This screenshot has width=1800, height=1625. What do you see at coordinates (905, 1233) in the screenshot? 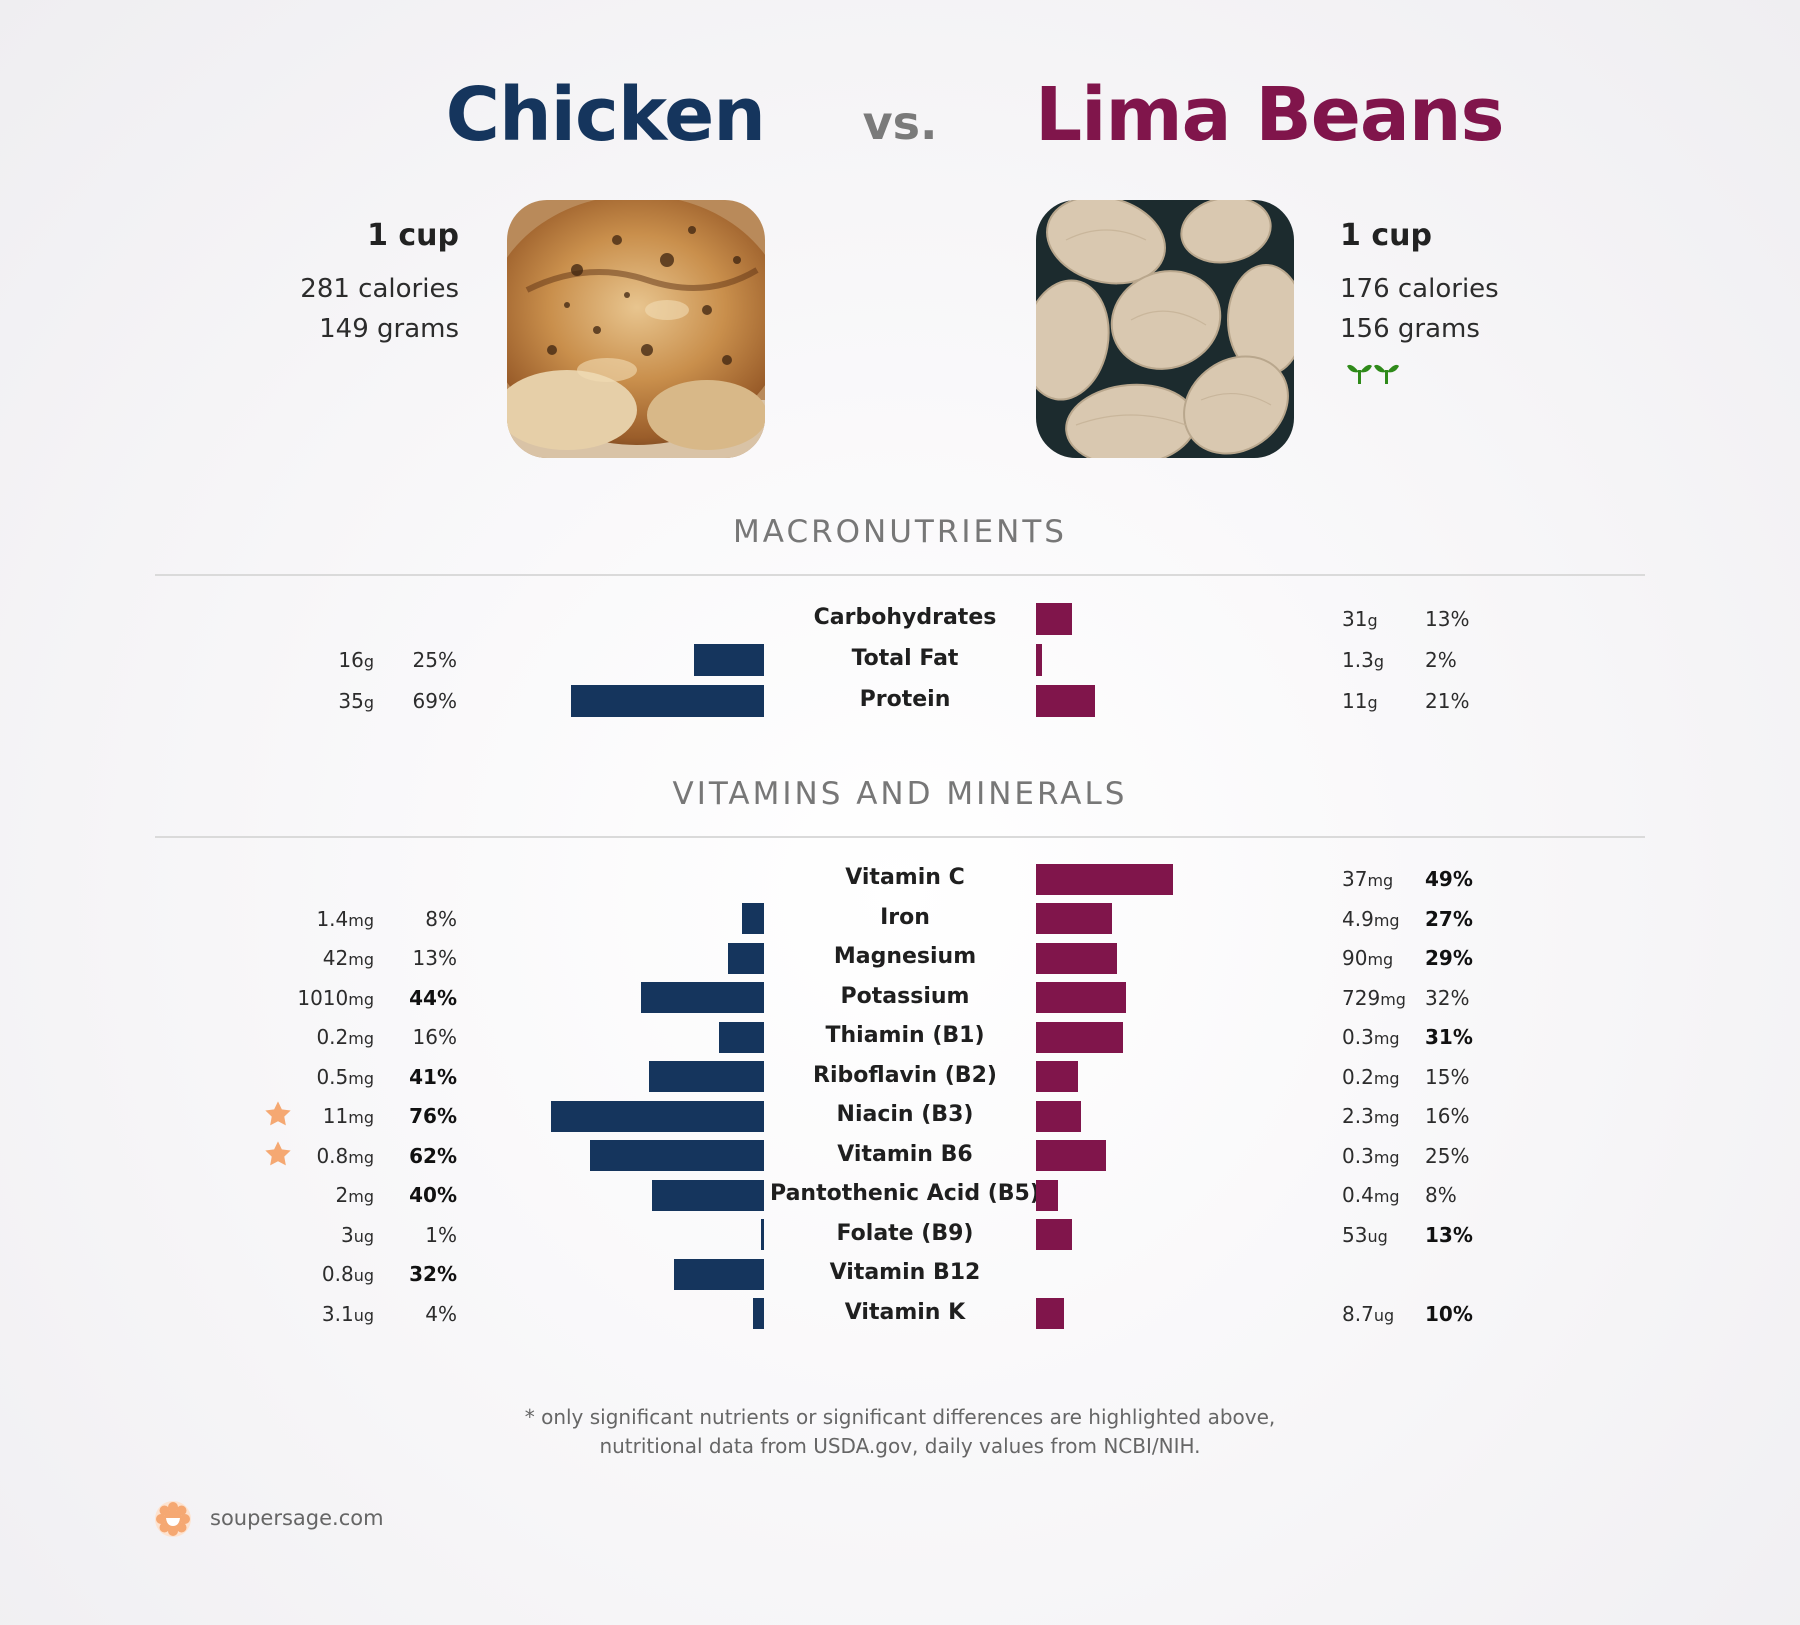
I see `nutrient-label: Folate (B9)` at bounding box center [905, 1233].